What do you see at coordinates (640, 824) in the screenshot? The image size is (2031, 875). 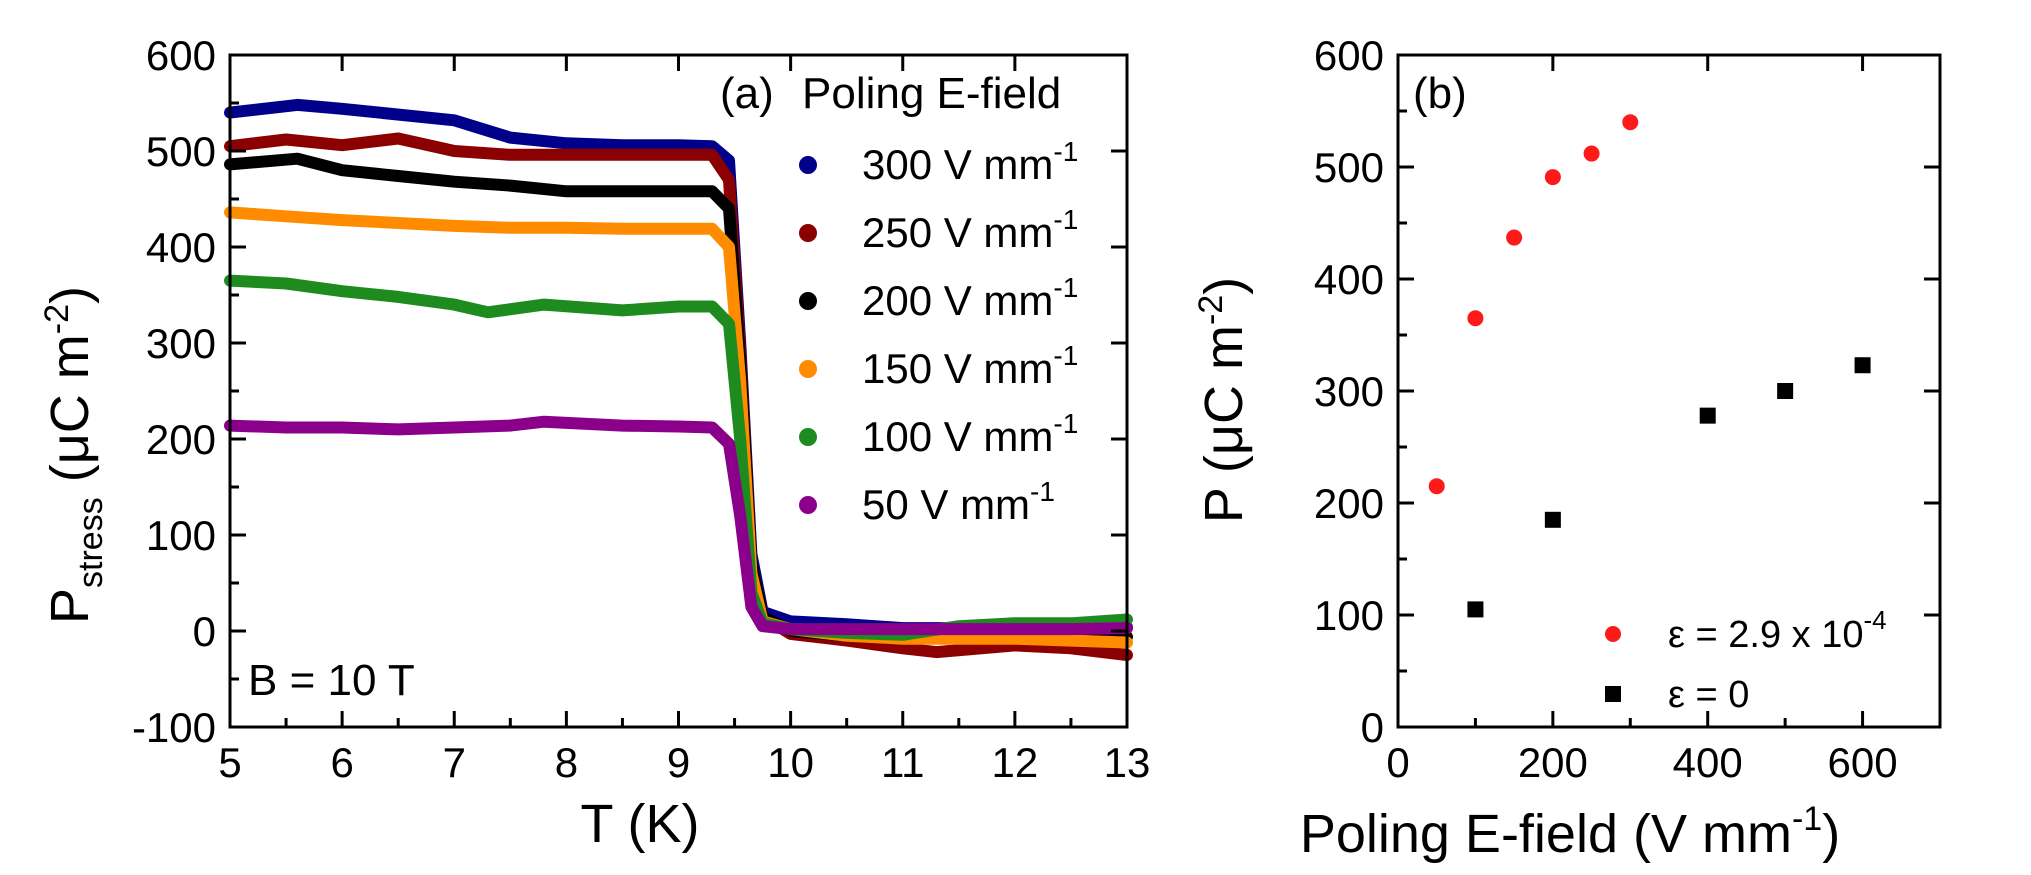 I see `panel-a-x-axis-label: T (K)` at bounding box center [640, 824].